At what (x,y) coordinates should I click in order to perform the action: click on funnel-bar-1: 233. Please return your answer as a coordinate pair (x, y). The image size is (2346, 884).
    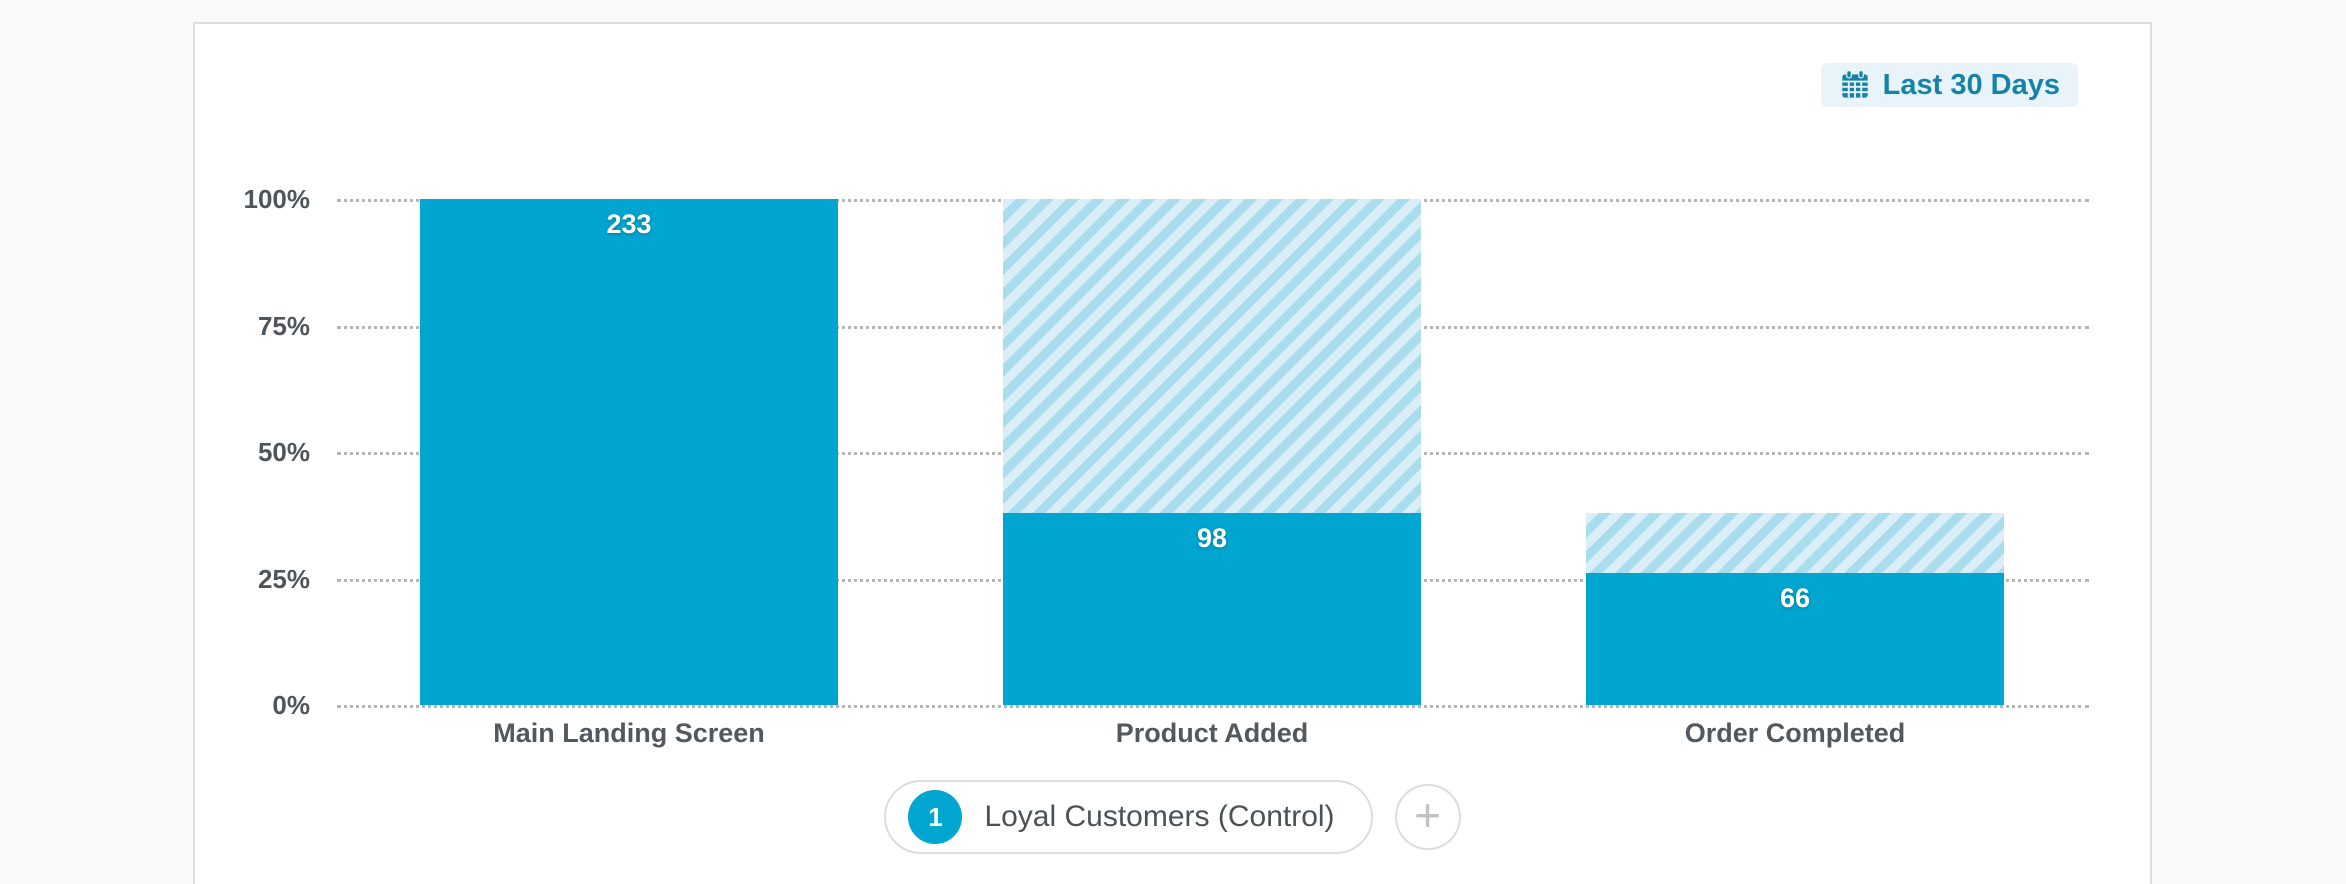
    Looking at the image, I should click on (629, 452).